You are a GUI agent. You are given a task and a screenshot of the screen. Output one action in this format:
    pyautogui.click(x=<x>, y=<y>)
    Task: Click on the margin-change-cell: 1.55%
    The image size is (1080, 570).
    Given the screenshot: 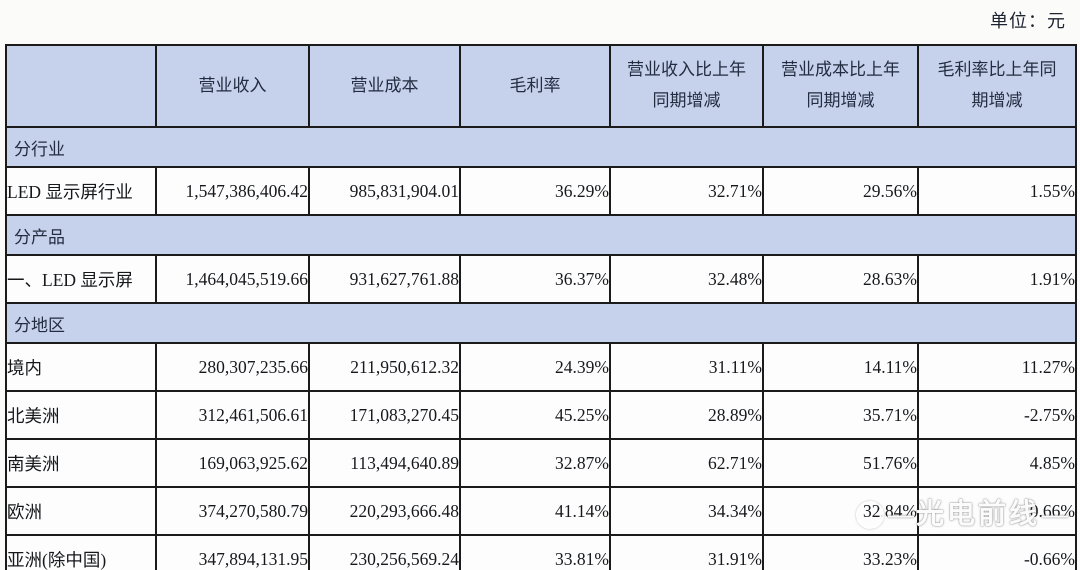 What is the action you would take?
    pyautogui.click(x=997, y=191)
    